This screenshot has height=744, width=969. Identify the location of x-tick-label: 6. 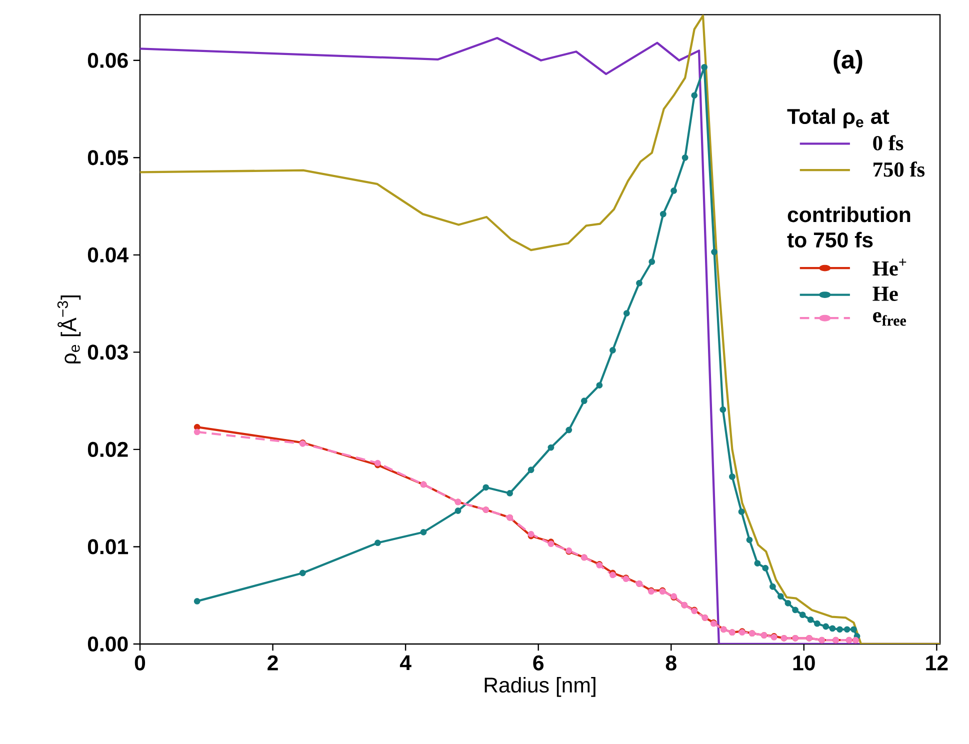
(538, 662).